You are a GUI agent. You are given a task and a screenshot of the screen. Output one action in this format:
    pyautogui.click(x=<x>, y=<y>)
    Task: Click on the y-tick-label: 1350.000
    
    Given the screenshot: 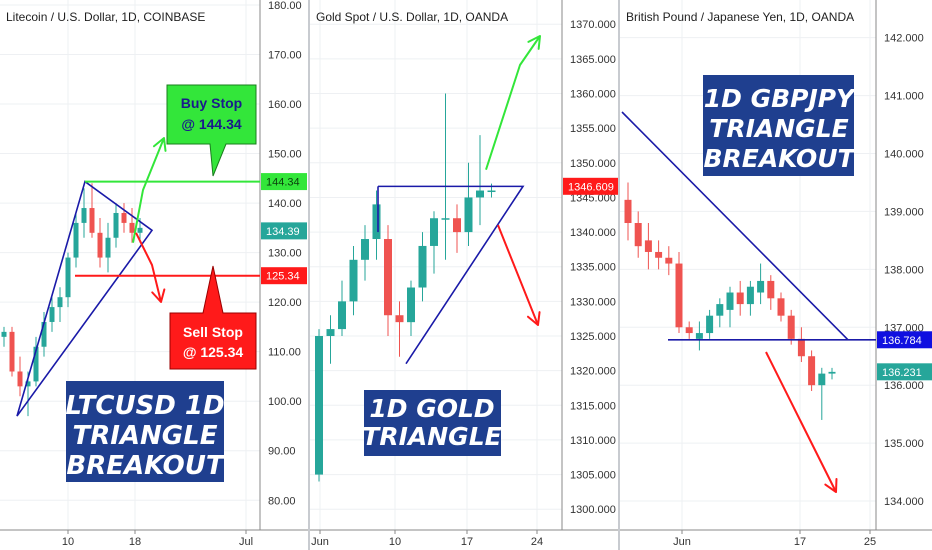 What is the action you would take?
    pyautogui.click(x=593, y=164)
    